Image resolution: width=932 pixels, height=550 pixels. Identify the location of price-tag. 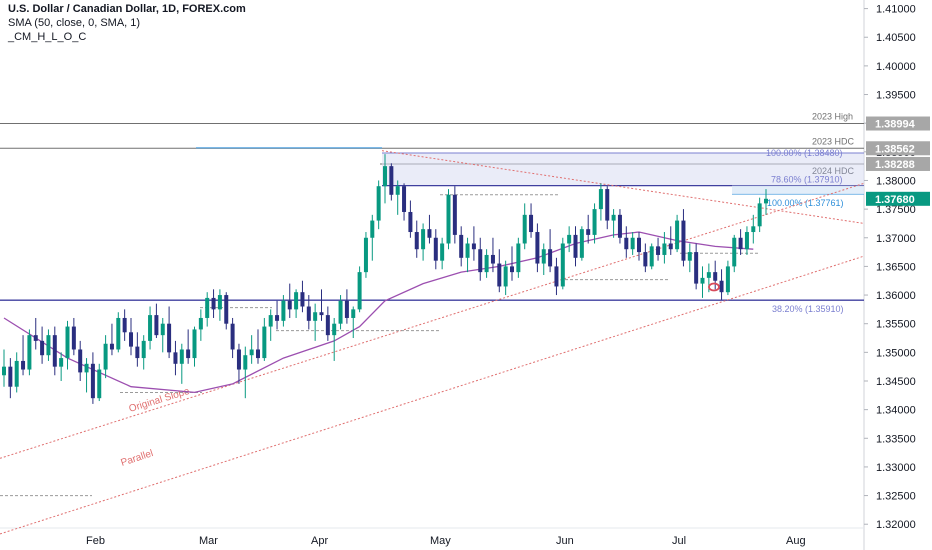
(898, 123).